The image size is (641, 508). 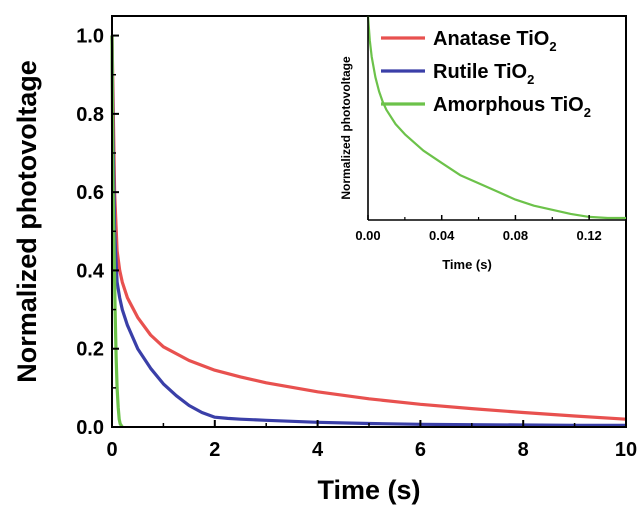 I want to click on y-axis-title: Normalized photovoltage, so click(x=27, y=221).